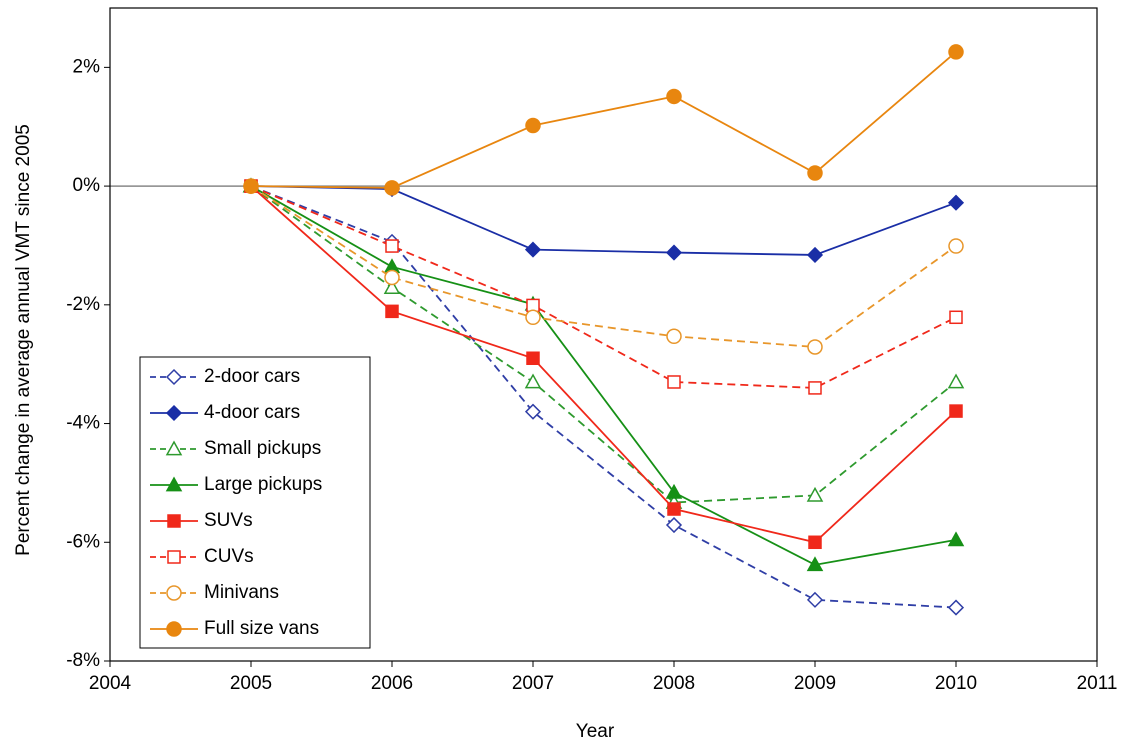 The image size is (1127, 751). What do you see at coordinates (228, 520) in the screenshot?
I see `legend-label: SUVs` at bounding box center [228, 520].